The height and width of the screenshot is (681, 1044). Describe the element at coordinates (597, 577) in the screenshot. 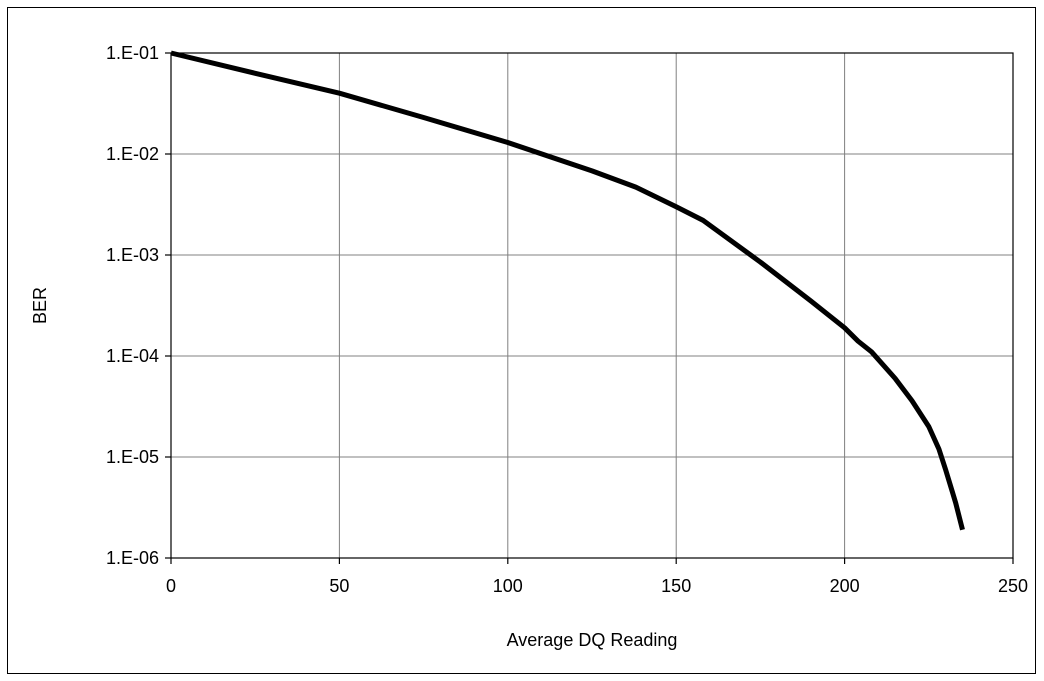

I see `x-axis-ticks: 0 50 100 150 200 250` at that location.